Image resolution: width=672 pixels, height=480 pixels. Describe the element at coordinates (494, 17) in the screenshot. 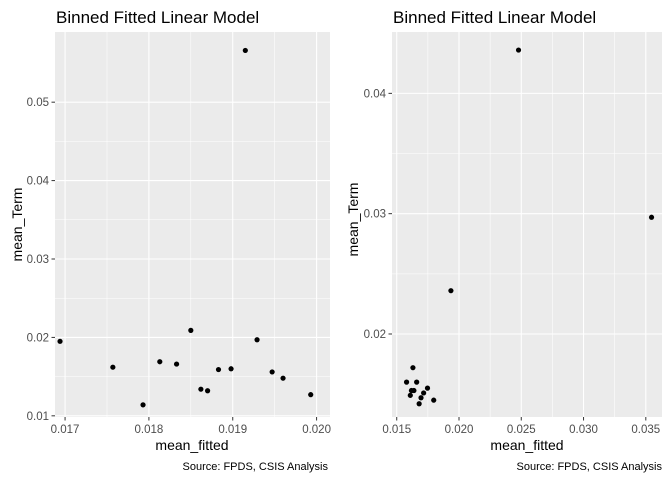

I see `chart-right-title: Binned Fitted Linear Model` at that location.